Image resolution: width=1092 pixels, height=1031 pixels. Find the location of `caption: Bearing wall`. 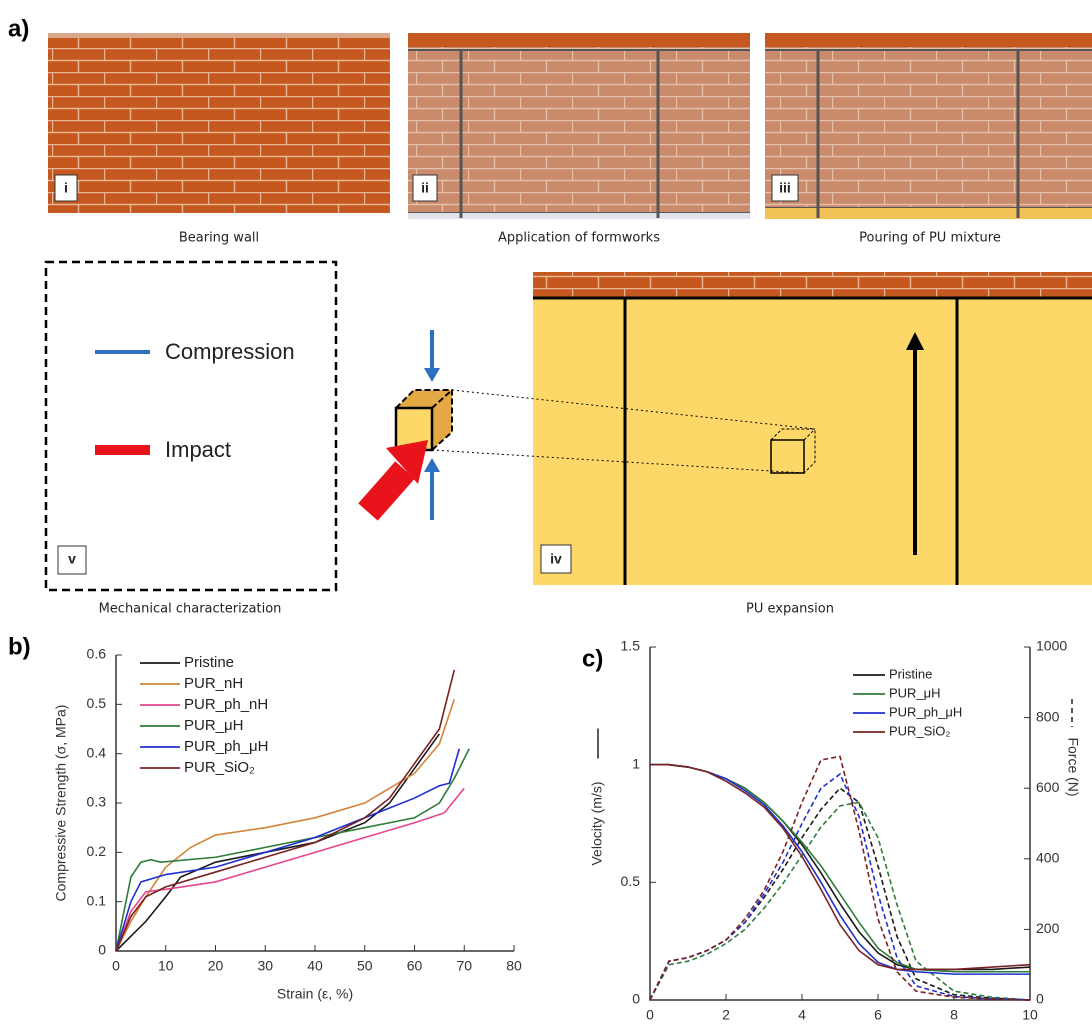

caption: Bearing wall is located at coordinates (219, 238).